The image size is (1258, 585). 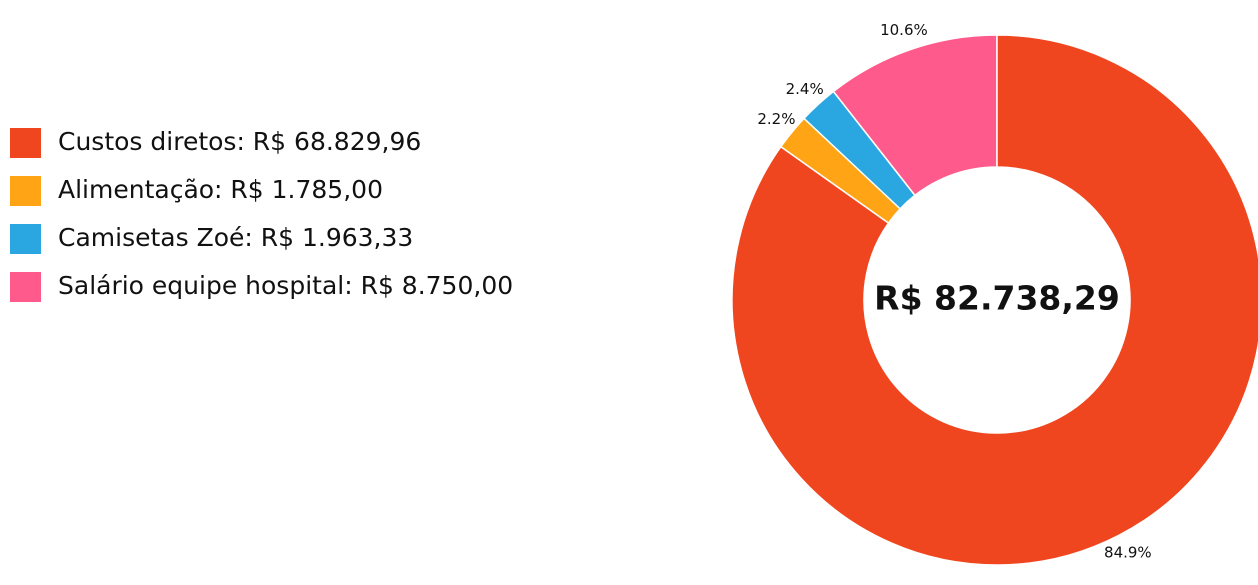 What do you see at coordinates (805, 89) in the screenshot?
I see `slice-label: 2.4%` at bounding box center [805, 89].